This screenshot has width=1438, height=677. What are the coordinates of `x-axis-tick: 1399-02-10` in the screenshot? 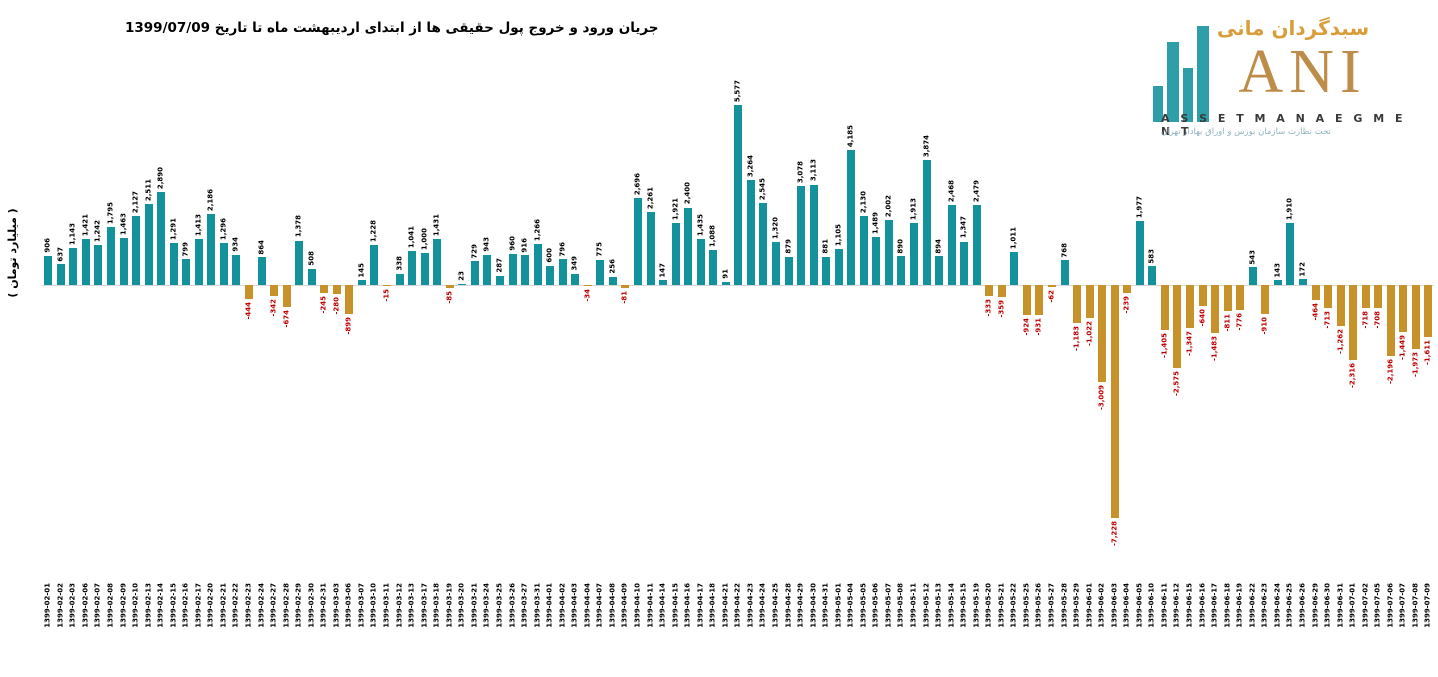 It's located at (136, 613).